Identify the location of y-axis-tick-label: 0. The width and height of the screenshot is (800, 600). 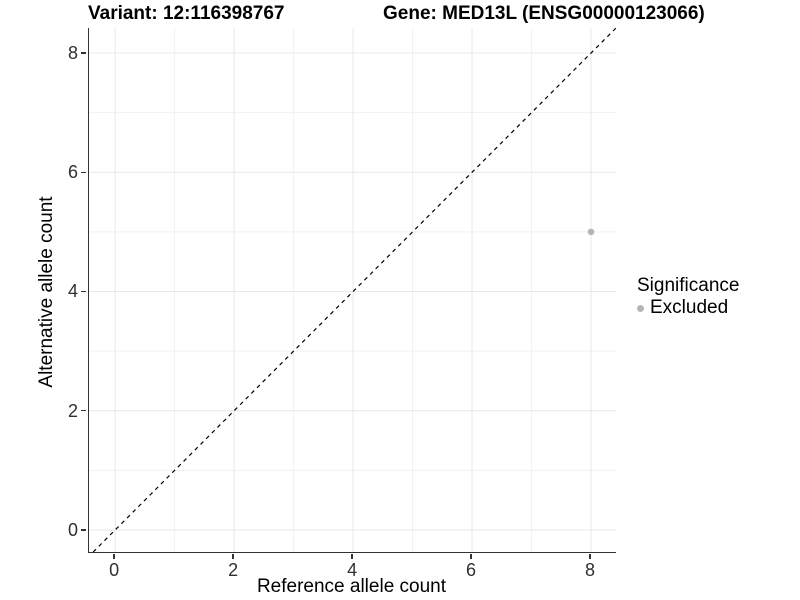
(72, 529).